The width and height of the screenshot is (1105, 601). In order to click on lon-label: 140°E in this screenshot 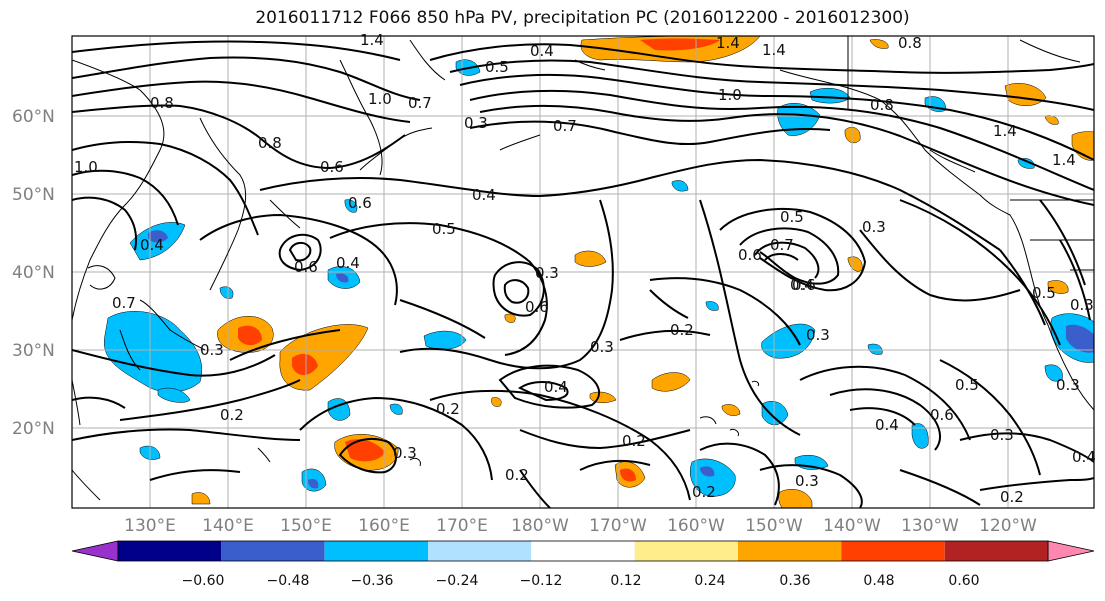, I will do `click(228, 526)`.